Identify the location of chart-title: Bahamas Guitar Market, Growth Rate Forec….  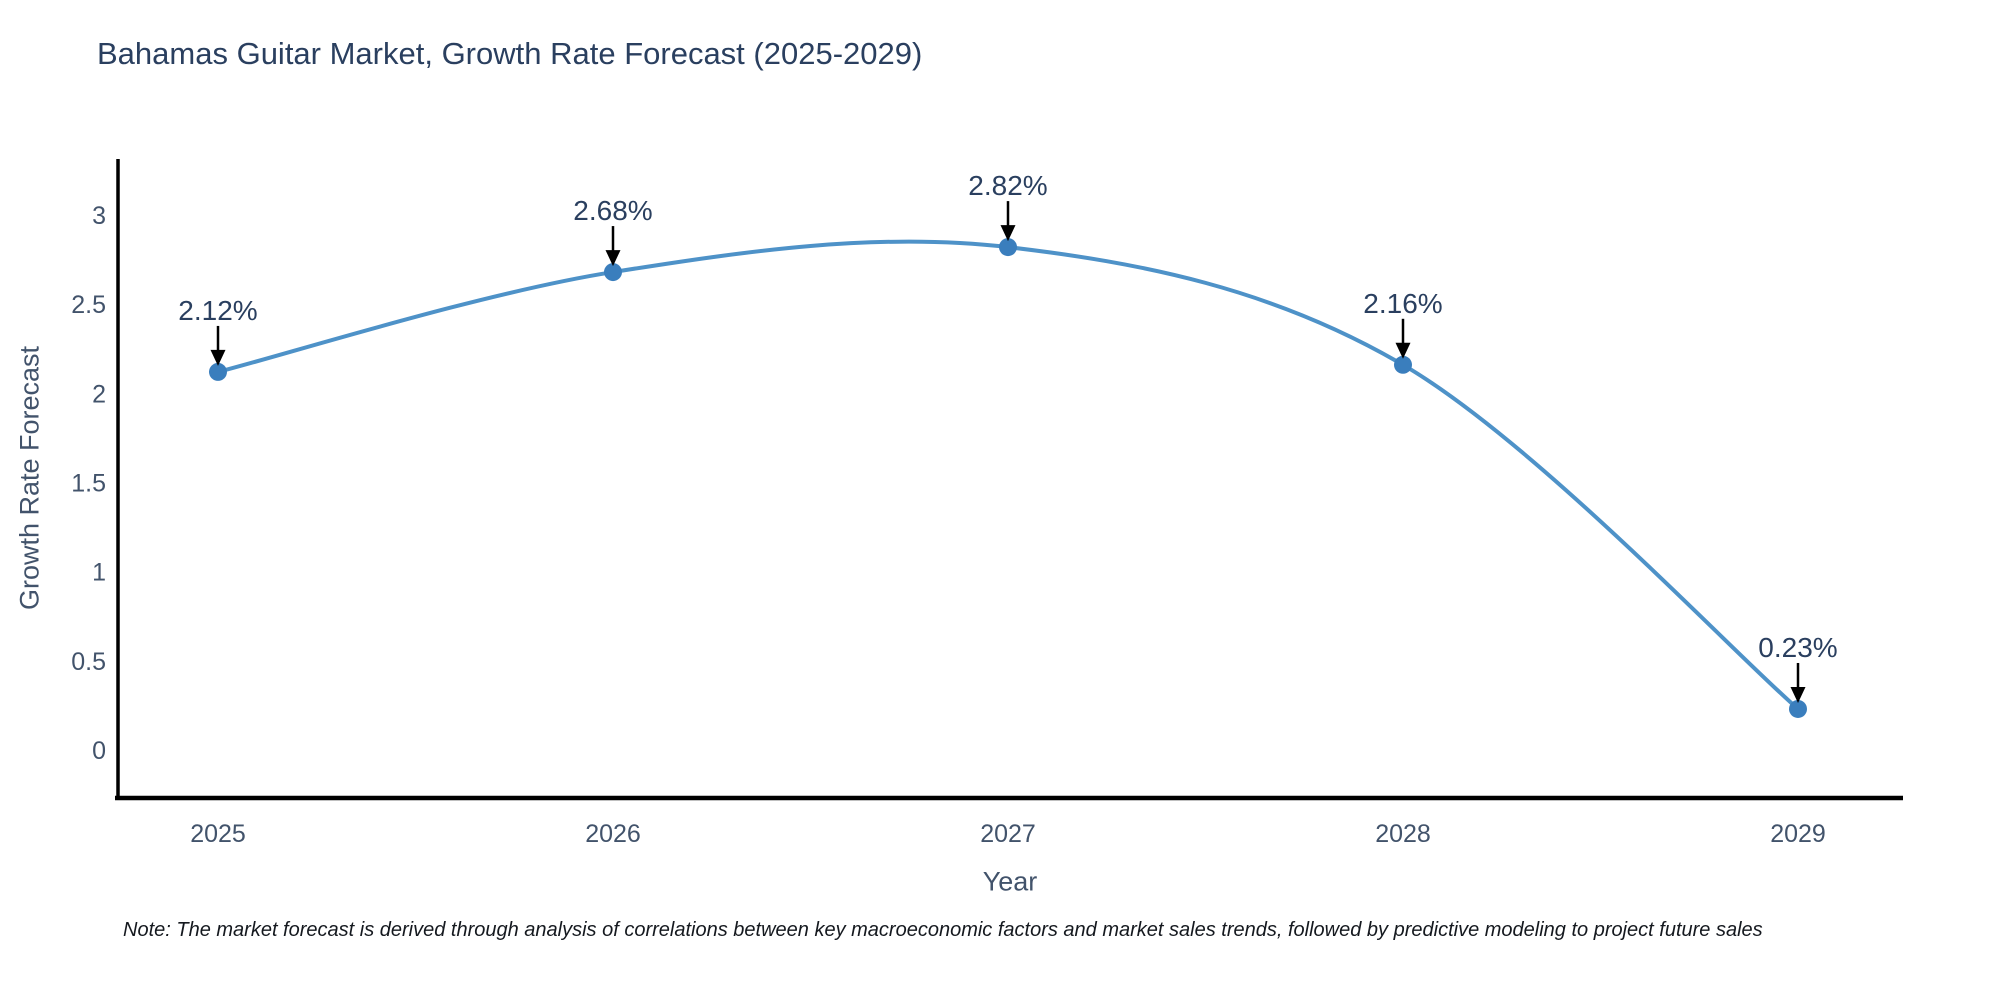
(510, 53).